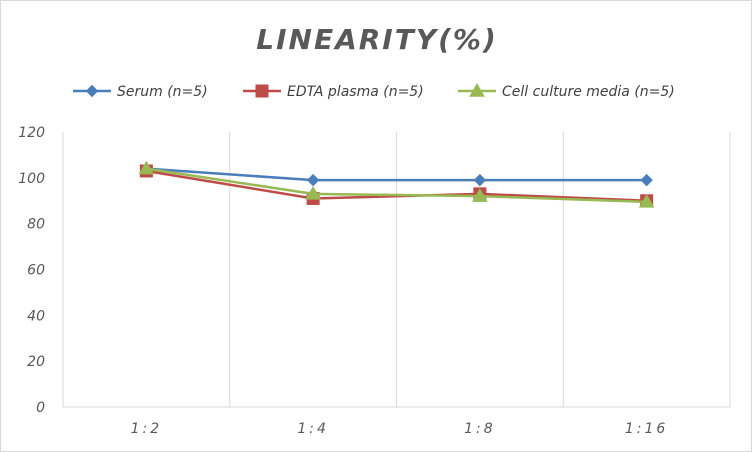 The image size is (752, 452). What do you see at coordinates (162, 92) in the screenshot?
I see `legend-label: Serum (n=5)` at bounding box center [162, 92].